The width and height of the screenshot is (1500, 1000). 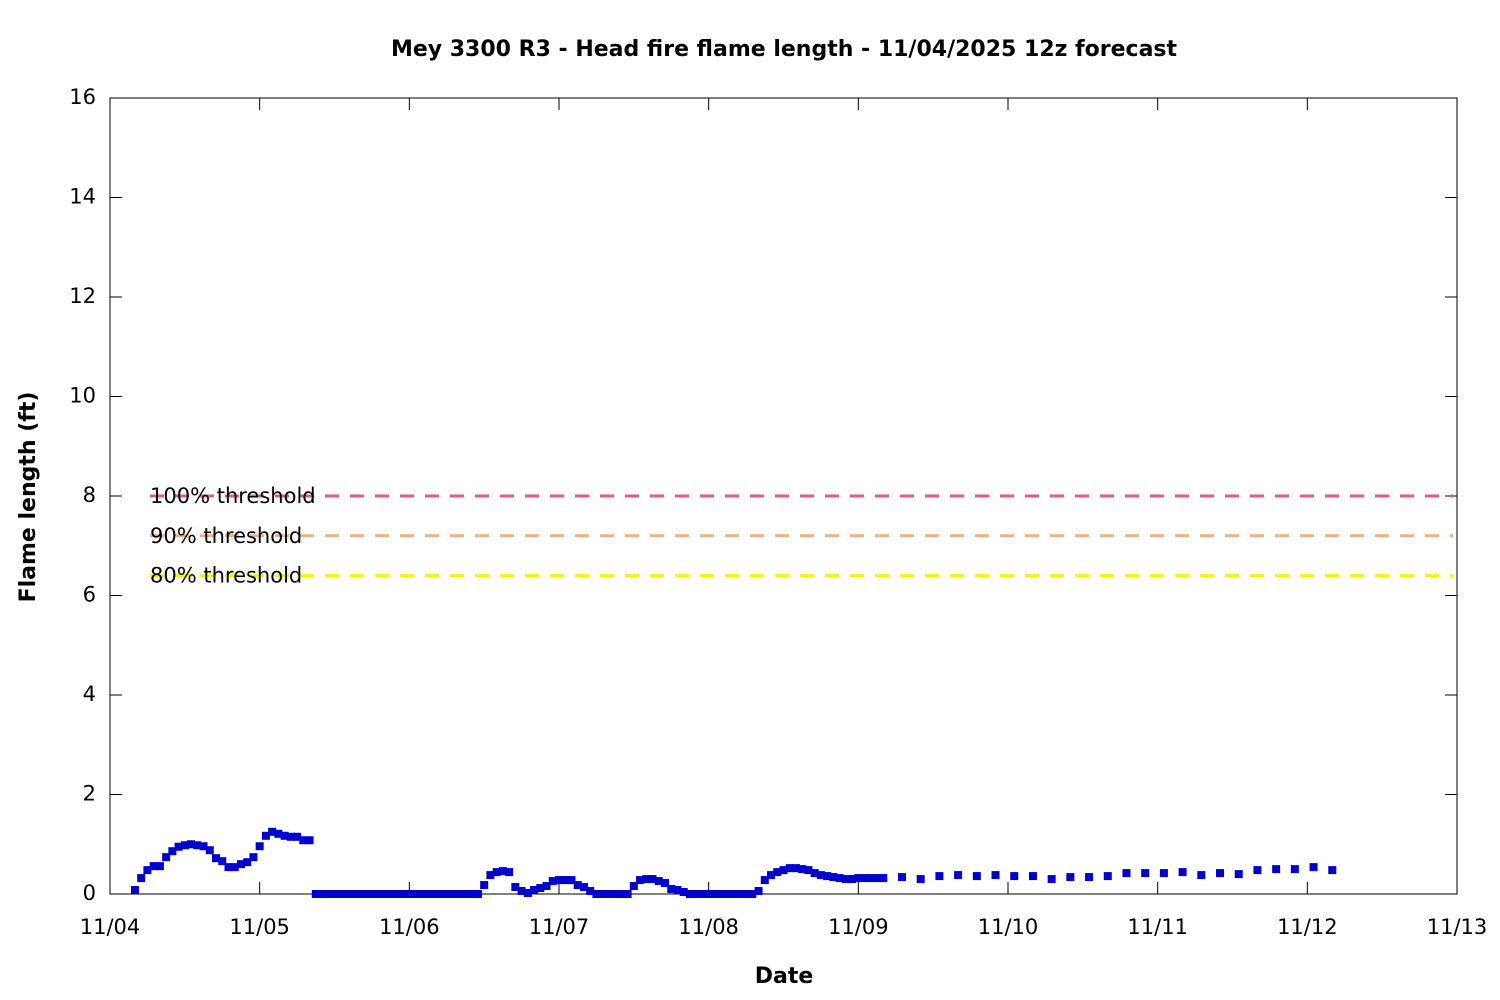 I want to click on x-tick-label: 11/08, so click(x=708, y=927).